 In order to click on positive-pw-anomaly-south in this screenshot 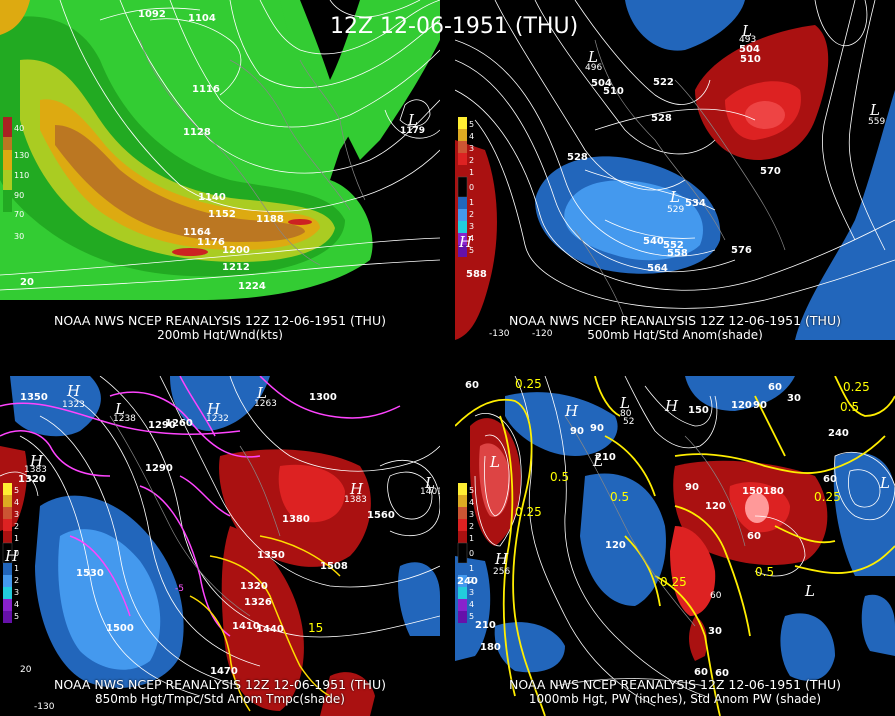, I will do `click(693, 571)`.